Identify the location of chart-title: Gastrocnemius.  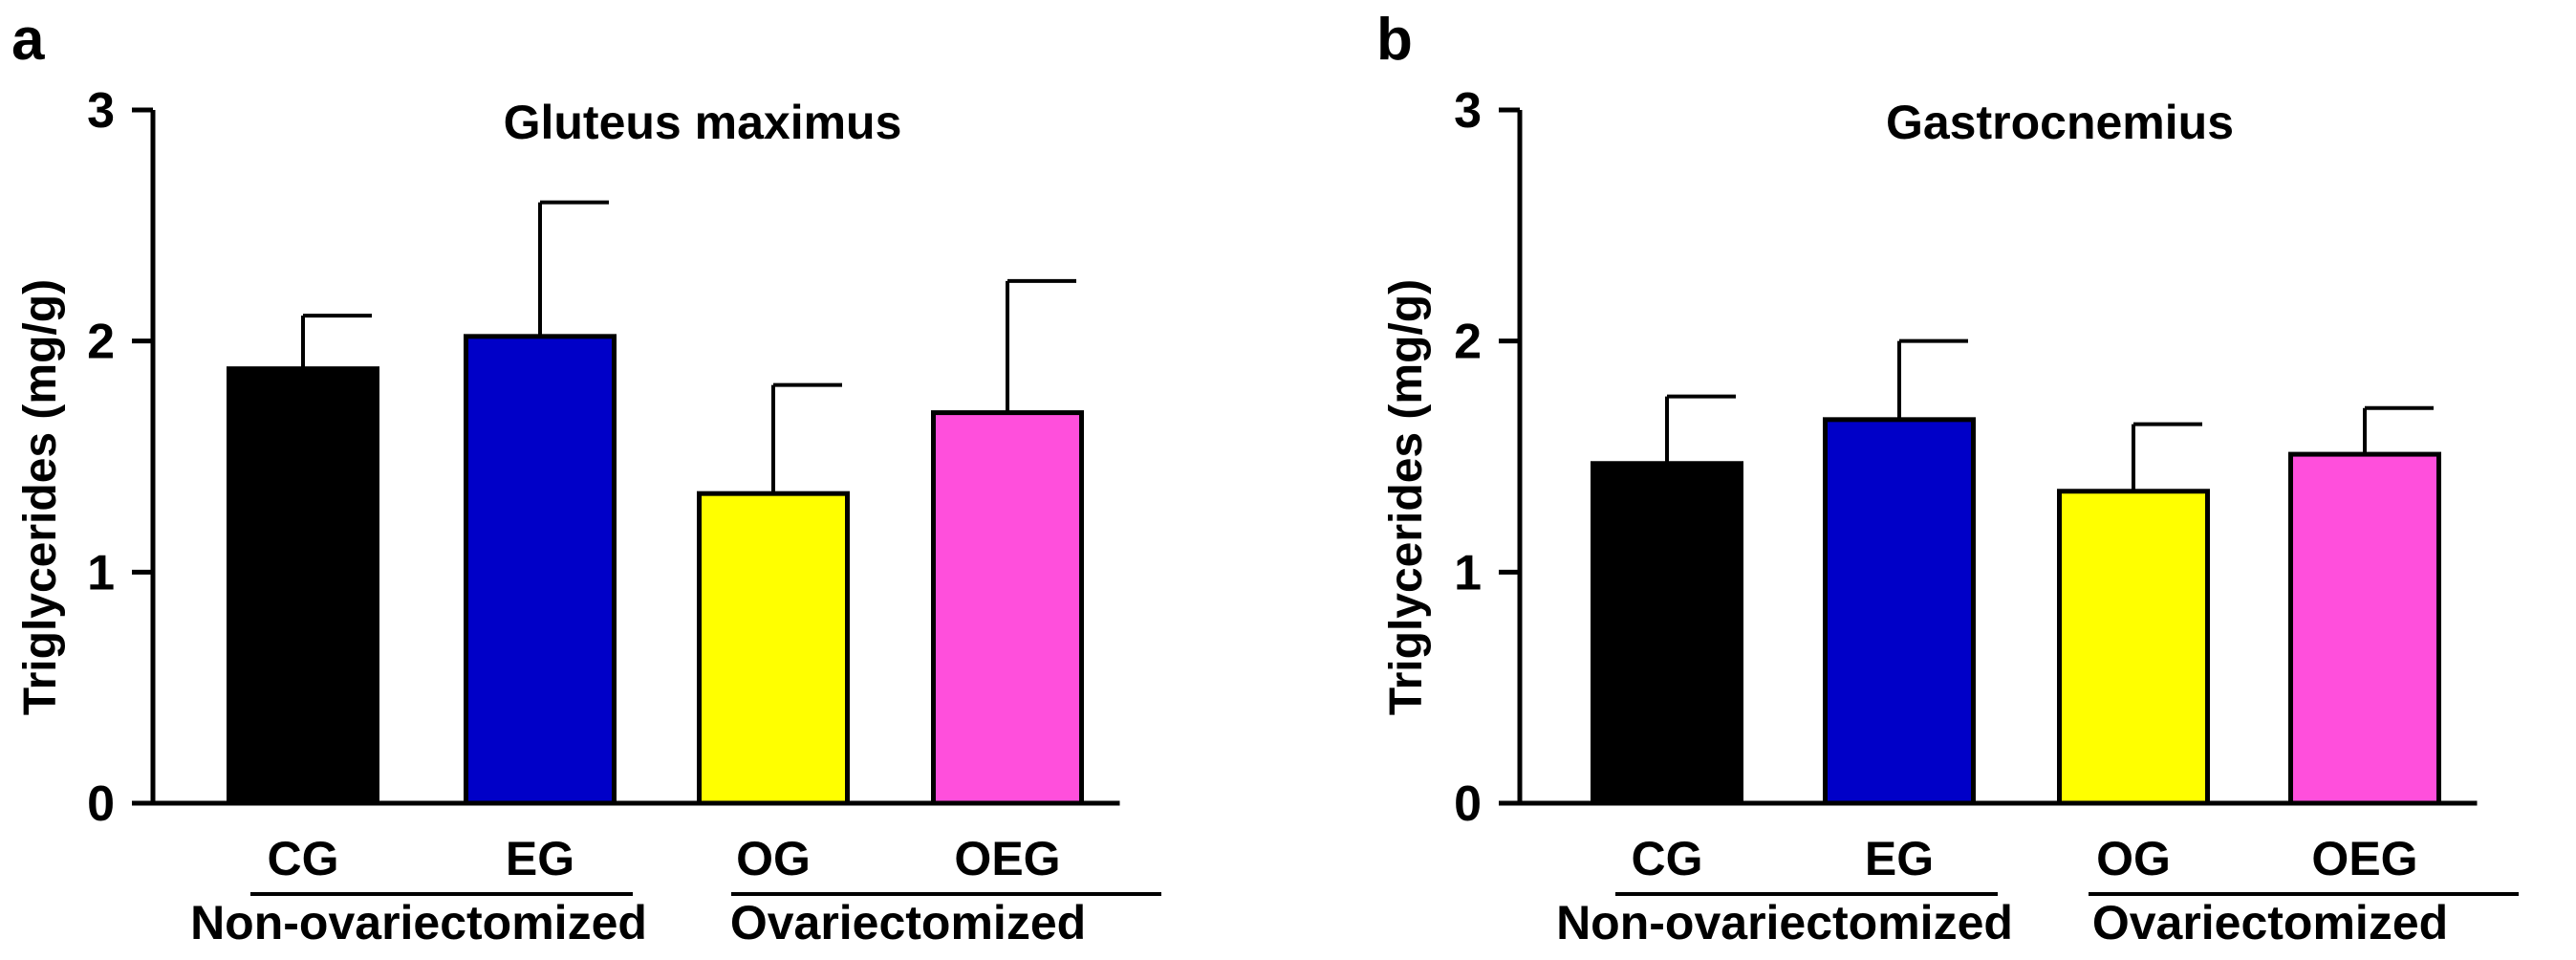
(2060, 123).